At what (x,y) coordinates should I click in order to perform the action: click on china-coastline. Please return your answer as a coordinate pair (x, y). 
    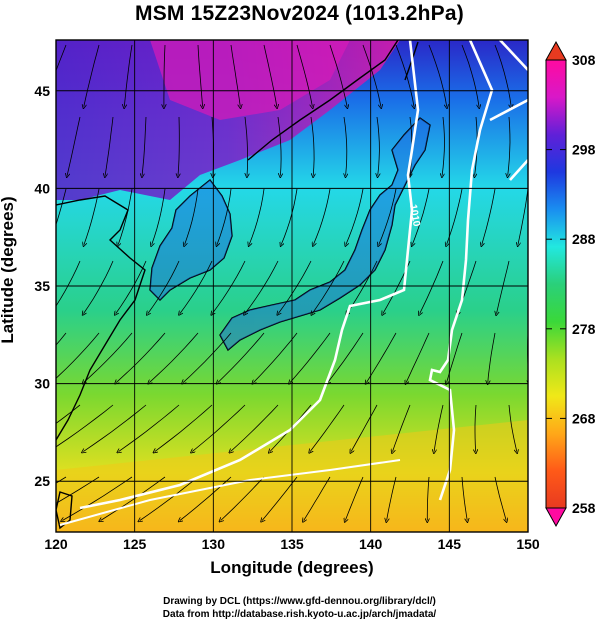
    Looking at the image, I should click on (101, 318).